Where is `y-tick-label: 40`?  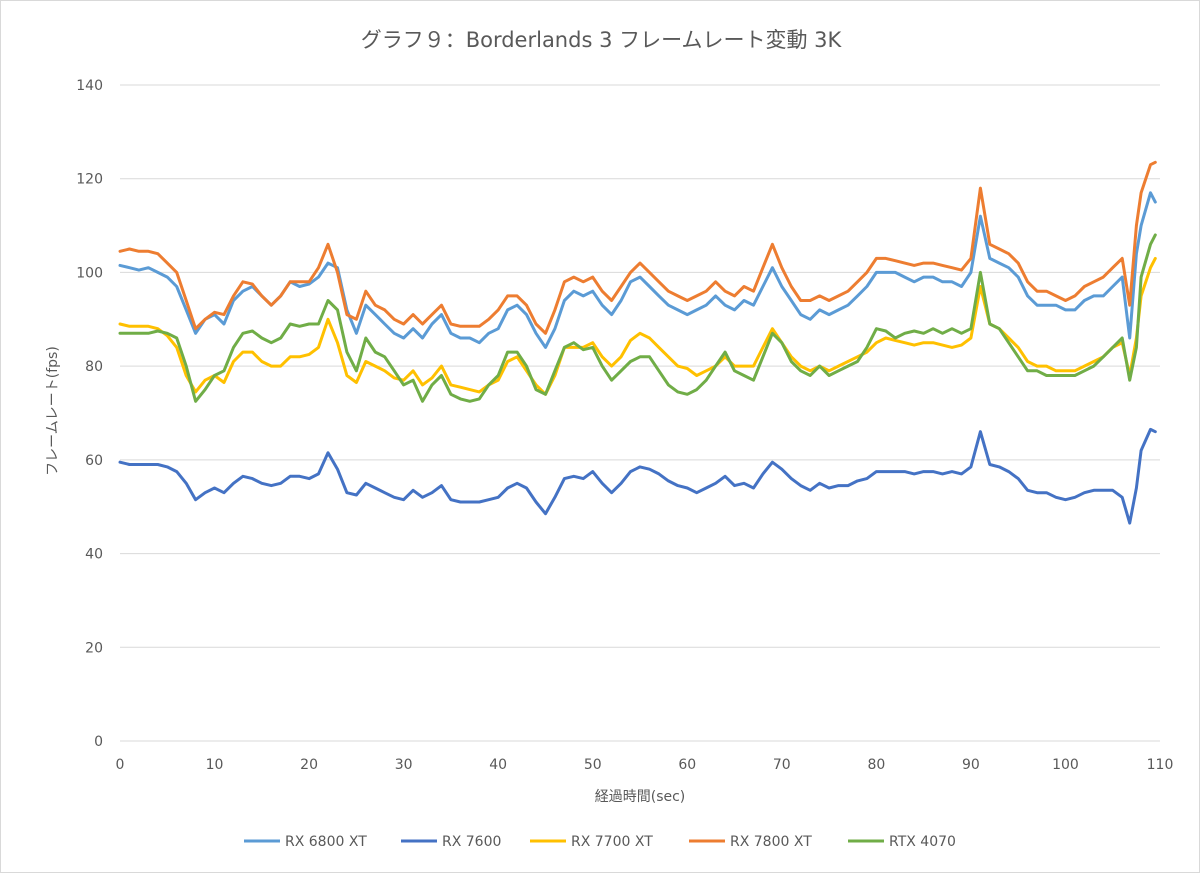
y-tick-label: 40 is located at coordinates (94, 555).